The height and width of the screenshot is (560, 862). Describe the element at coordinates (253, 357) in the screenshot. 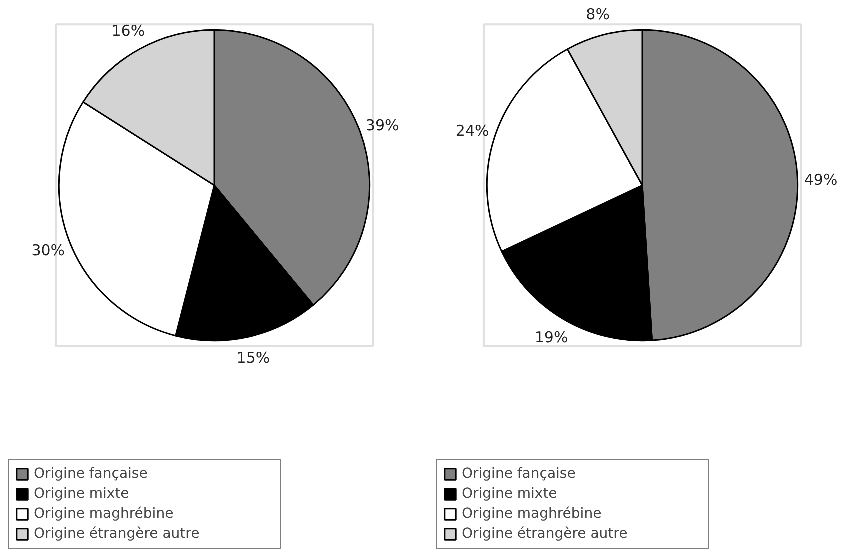

I see `data-label: 15%` at that location.